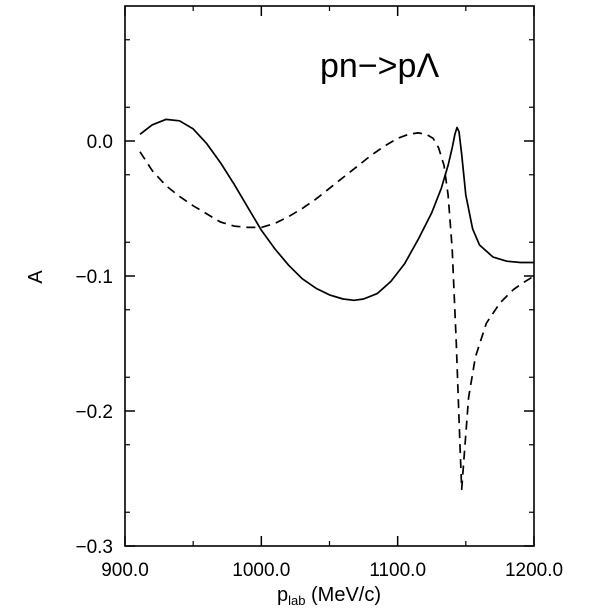  Describe the element at coordinates (94, 277) in the screenshot. I see `y-tick-label-1: −0.1` at that location.